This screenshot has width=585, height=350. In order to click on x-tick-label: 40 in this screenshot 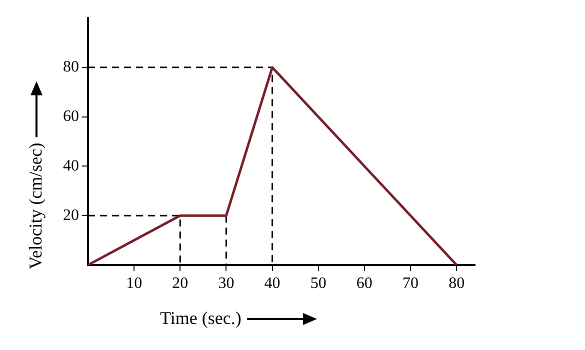, I will do `click(272, 283)`.